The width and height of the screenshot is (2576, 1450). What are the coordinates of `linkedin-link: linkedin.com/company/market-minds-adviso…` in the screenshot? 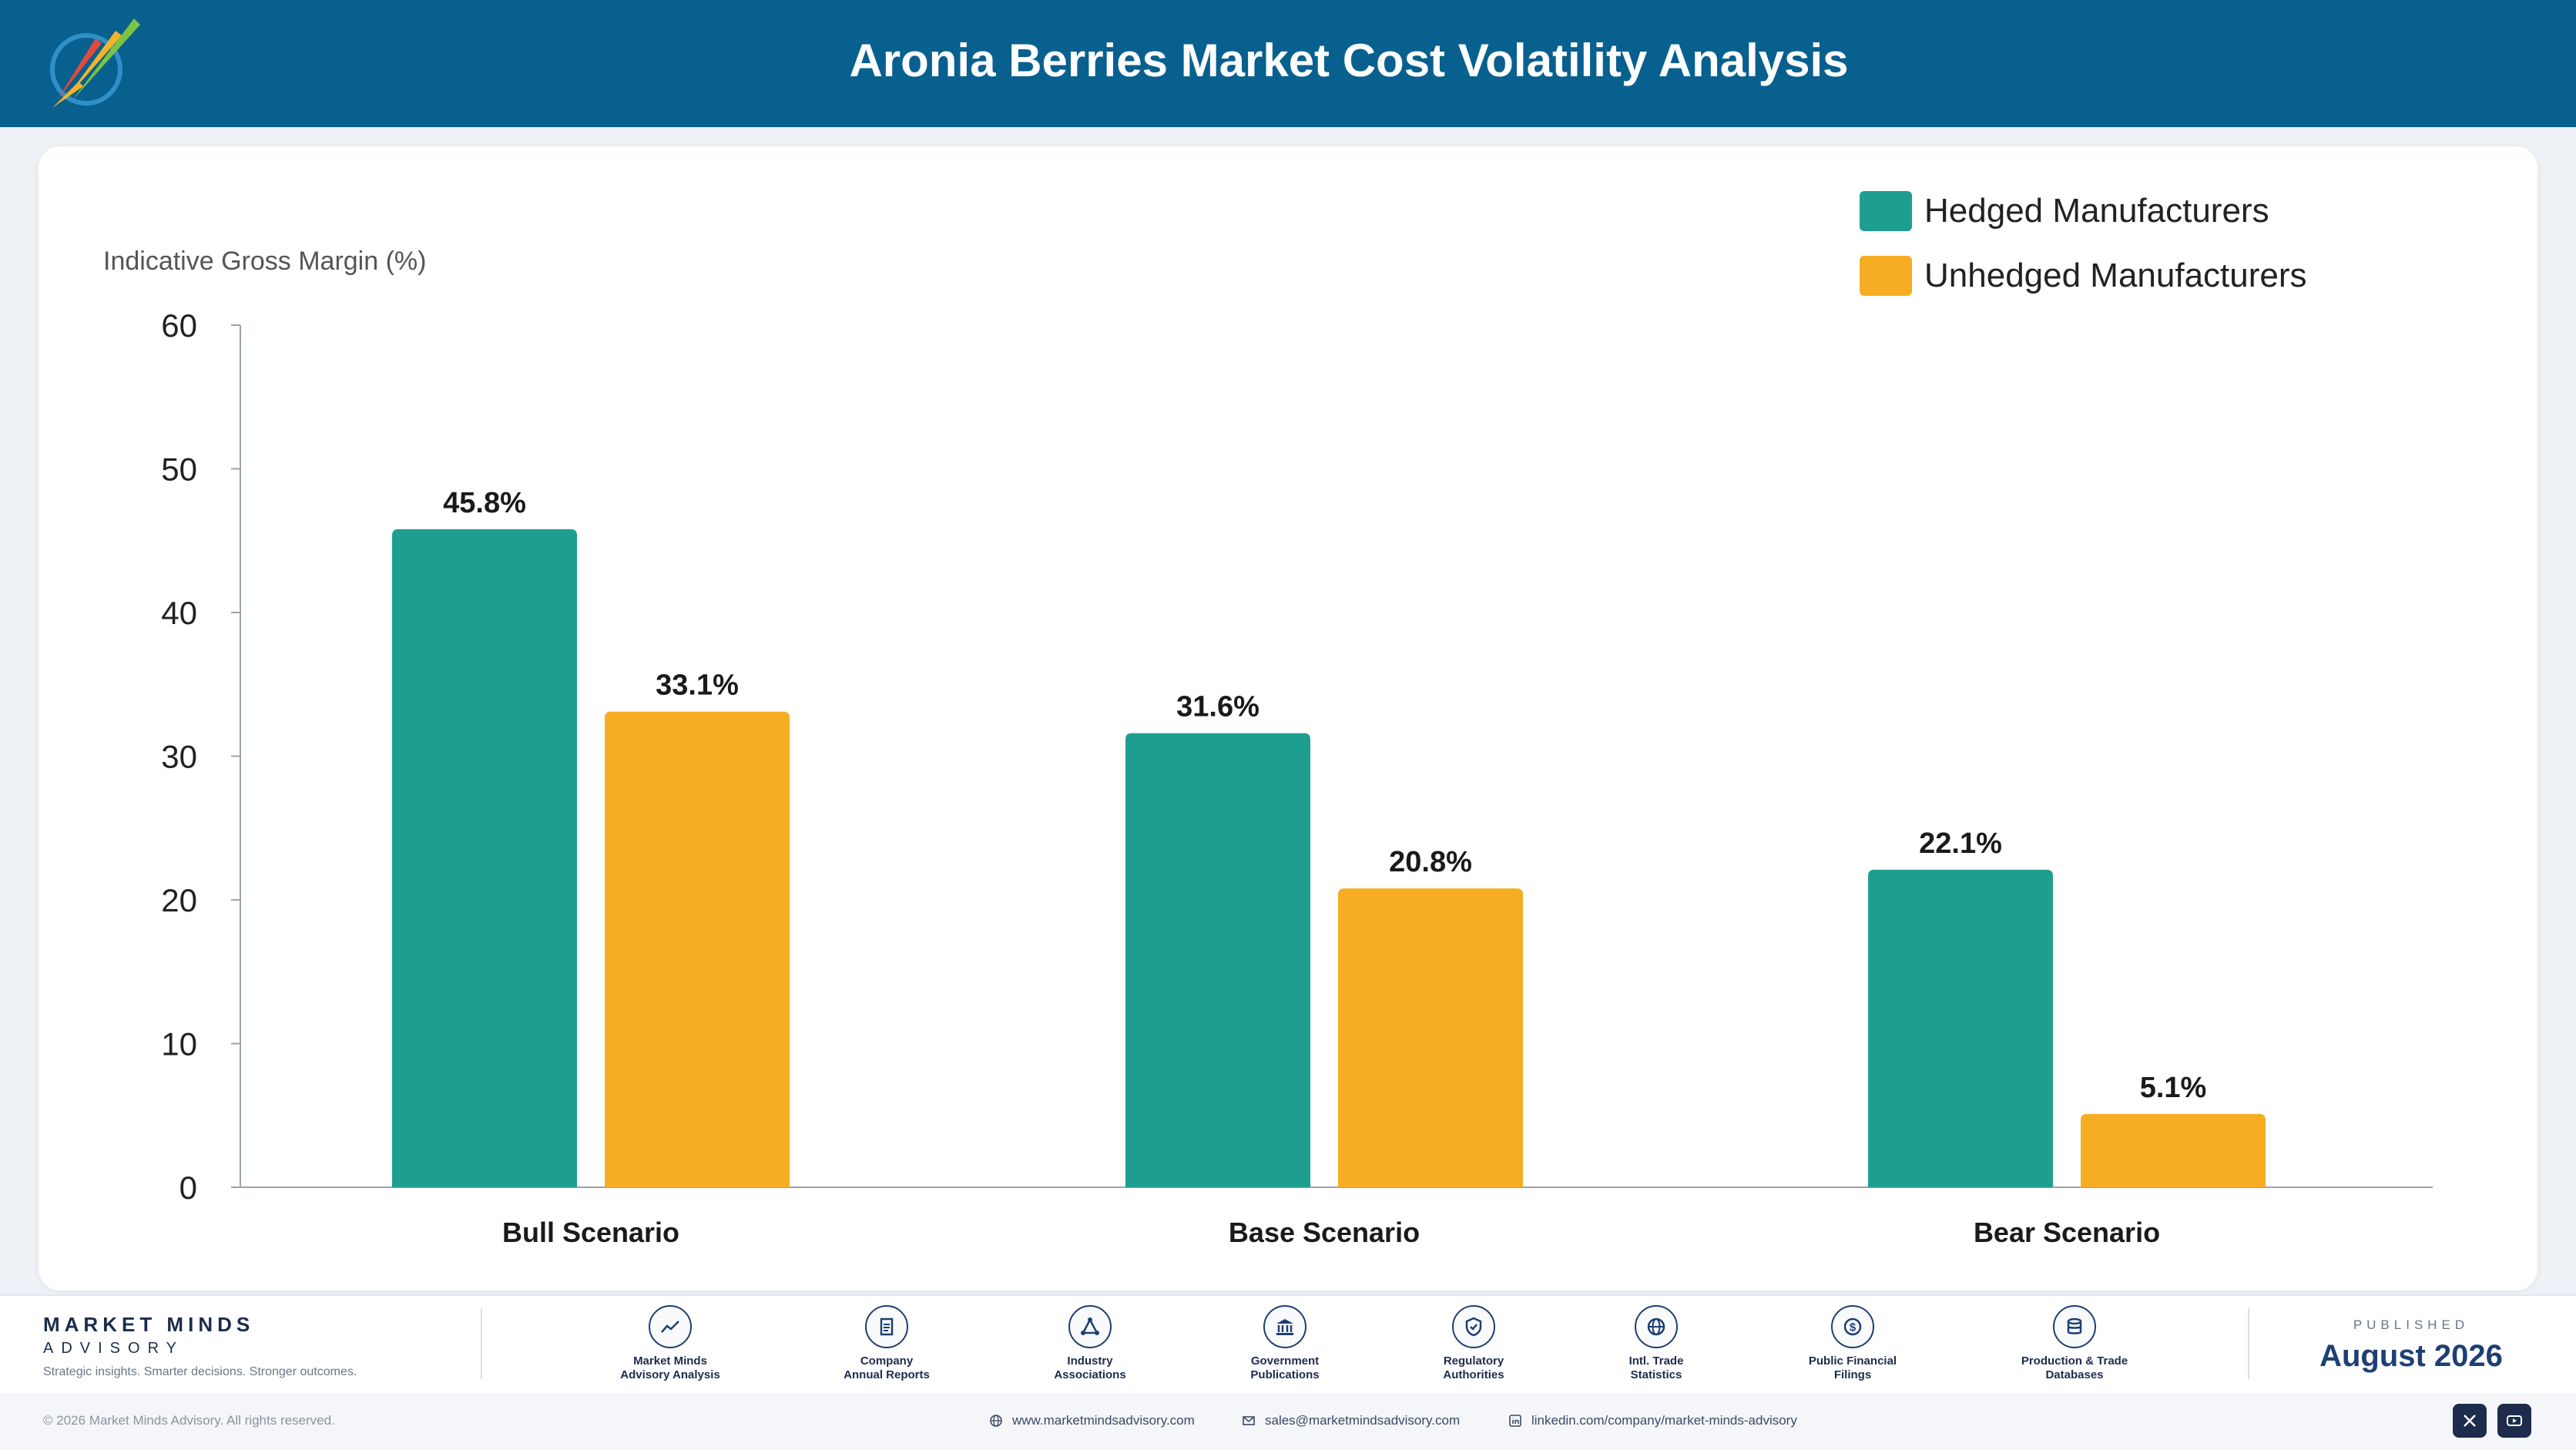 It's located at (1652, 1420).